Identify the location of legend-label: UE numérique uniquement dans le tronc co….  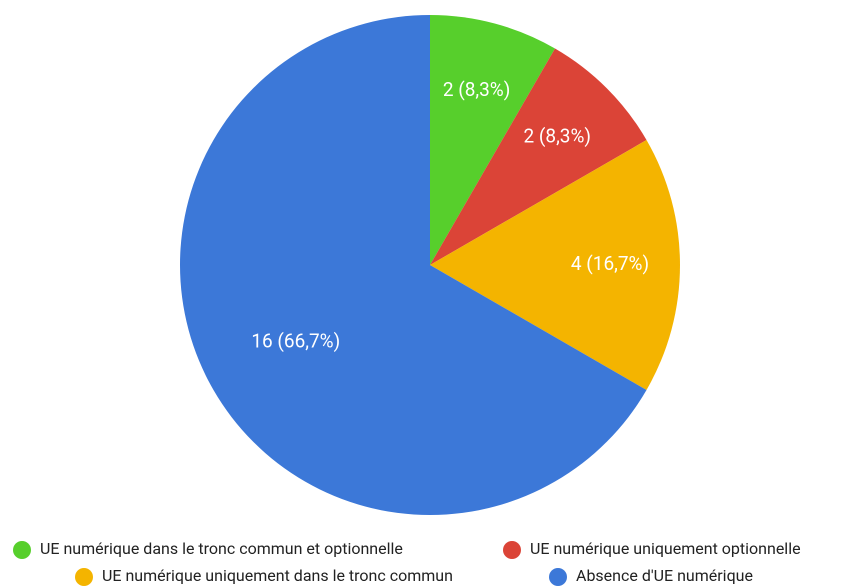
(277, 575).